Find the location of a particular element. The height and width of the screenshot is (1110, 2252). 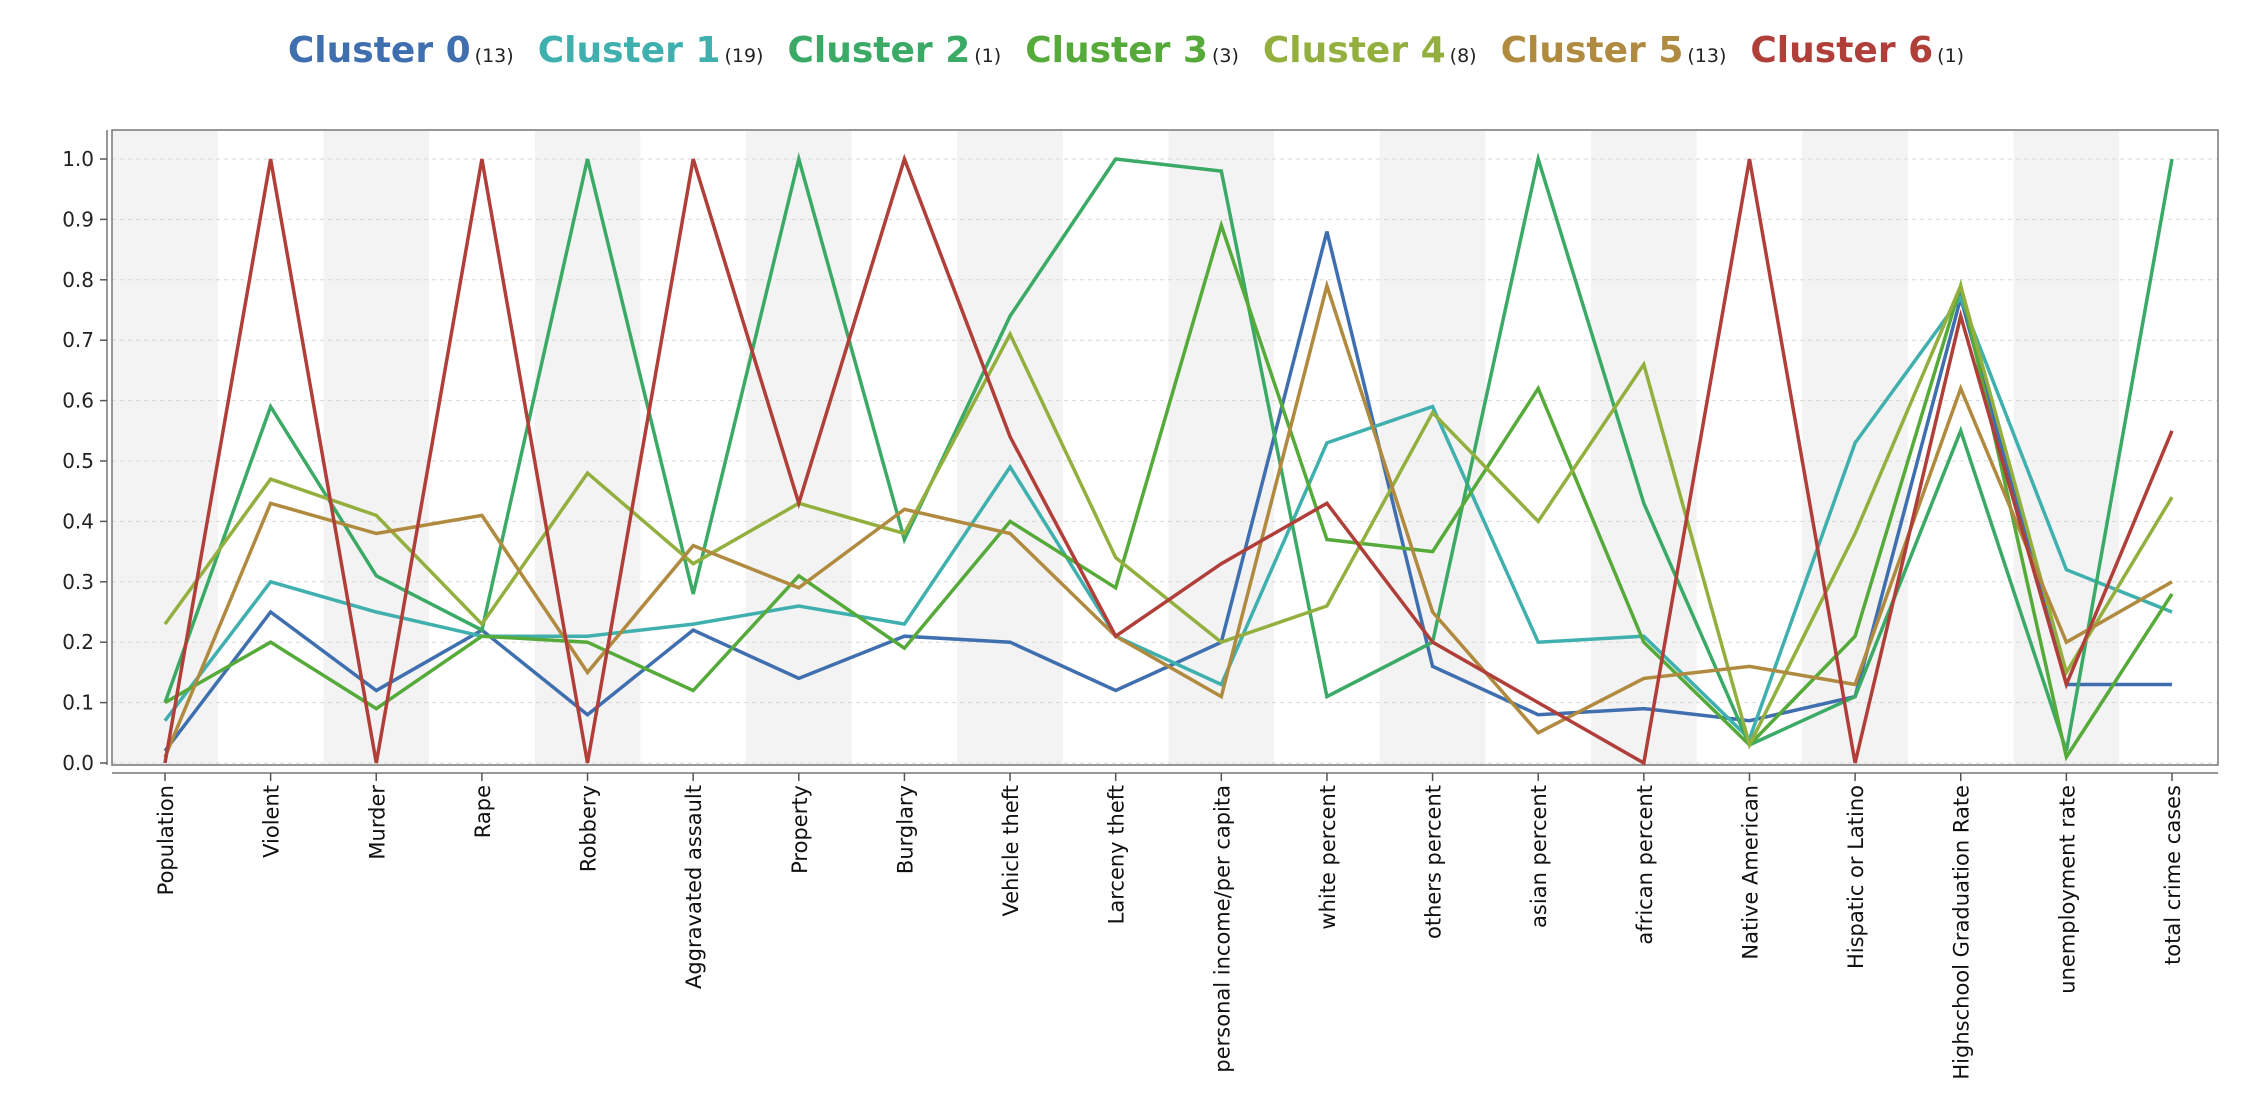

x-category-label: asian percent is located at coordinates (1539, 856).